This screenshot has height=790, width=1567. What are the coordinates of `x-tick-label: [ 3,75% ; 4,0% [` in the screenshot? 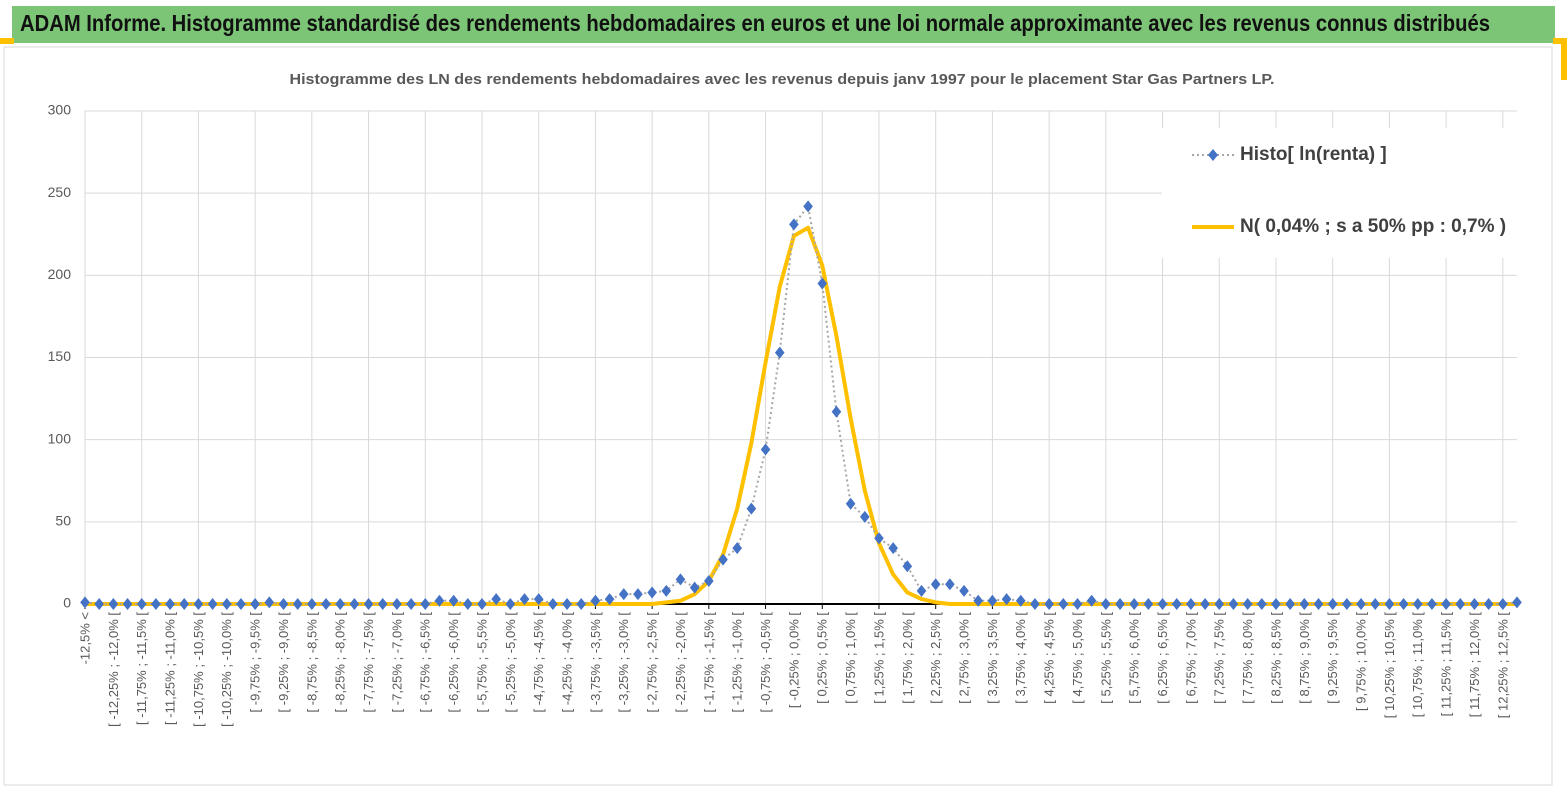 It's located at (1020, 658).